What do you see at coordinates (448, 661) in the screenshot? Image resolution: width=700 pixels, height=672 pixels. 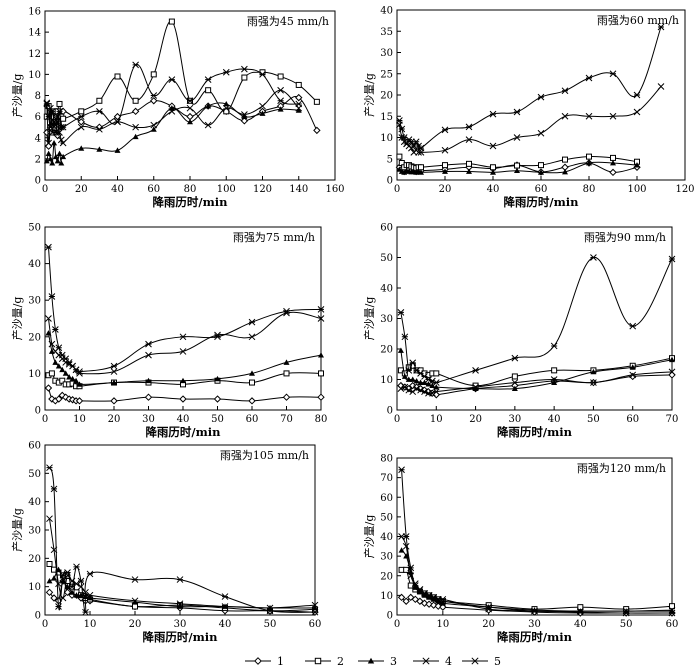 I see `legend-label: 4` at bounding box center [448, 661].